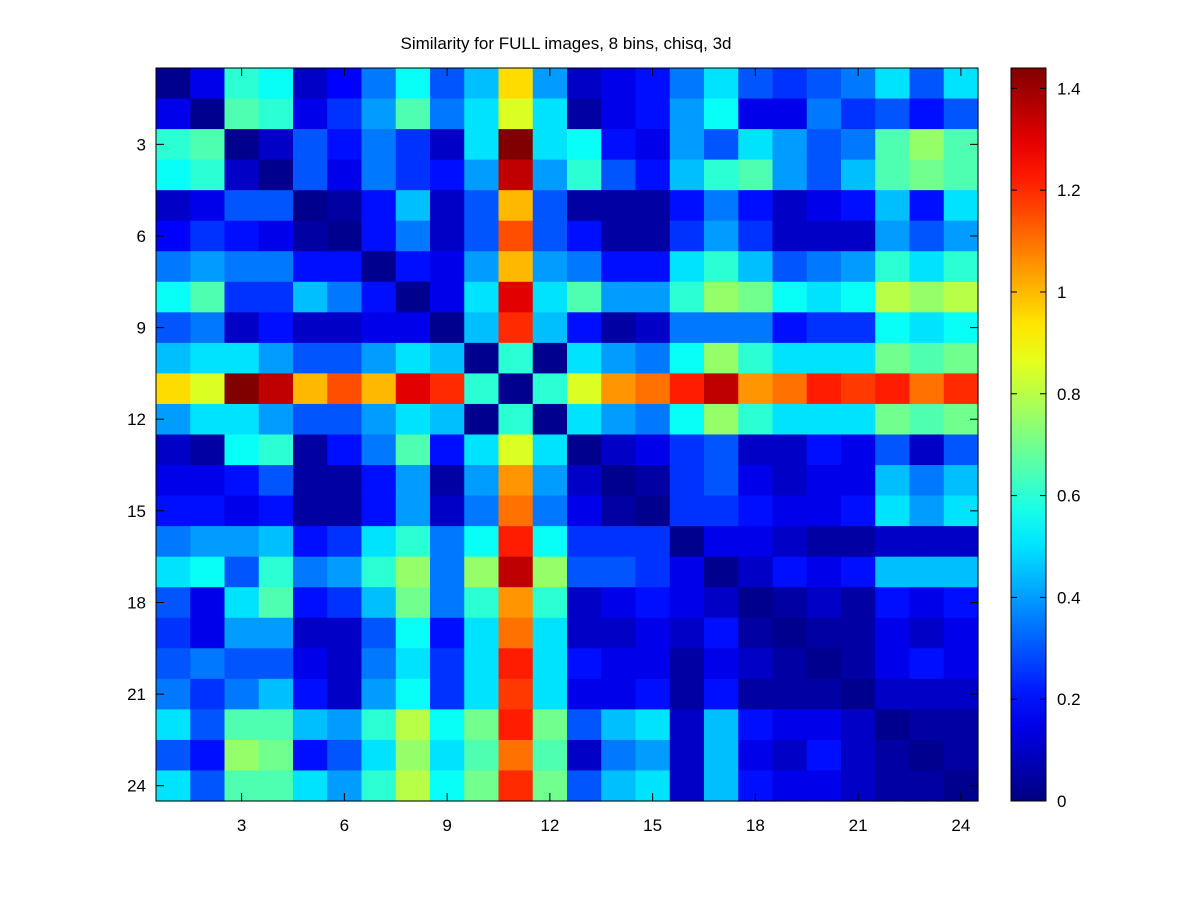  I want to click on colorbar-ticks: 0 0.2 0.4 0.6 0.8 1 1.2 1.4, so click(1046, 445).